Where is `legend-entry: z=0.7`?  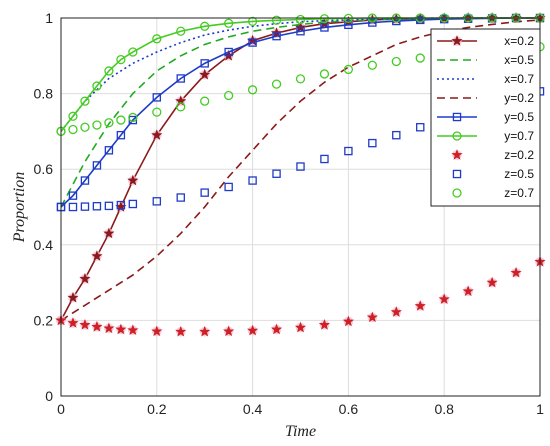 legend-entry: z=0.7 is located at coordinates (519, 193).